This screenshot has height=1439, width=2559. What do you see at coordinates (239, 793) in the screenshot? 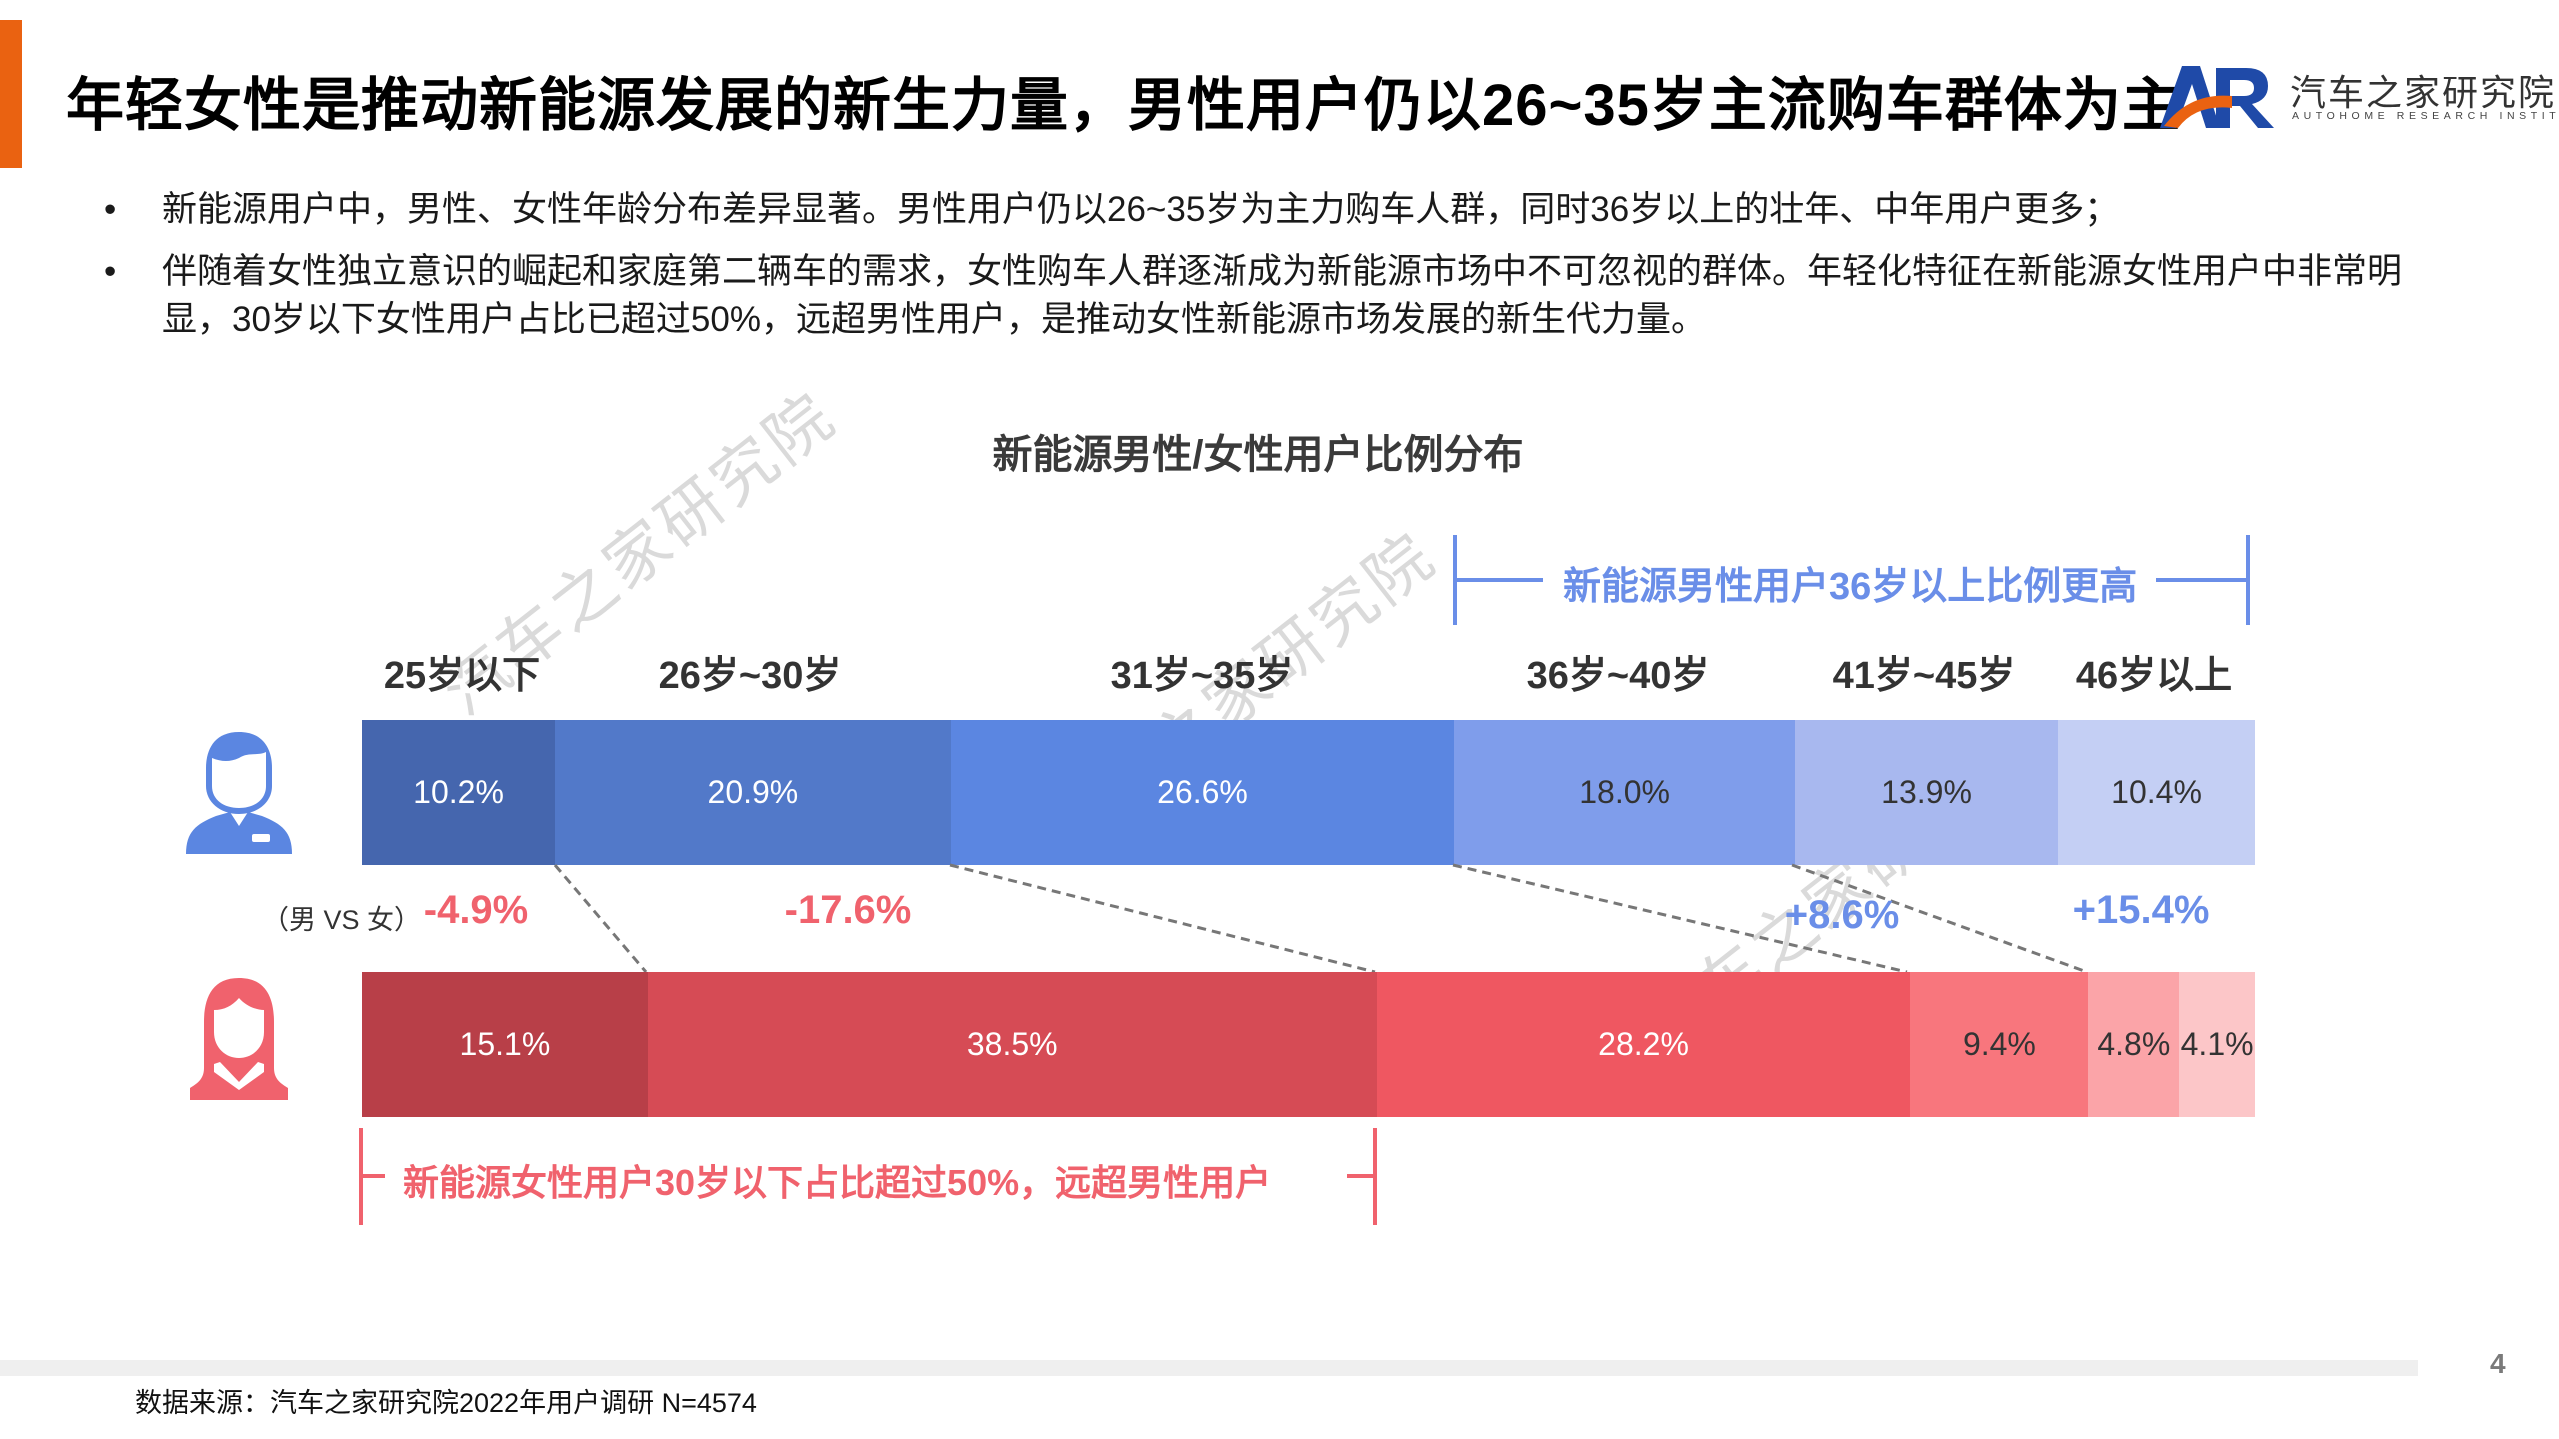
I see `male-user-icon` at bounding box center [239, 793].